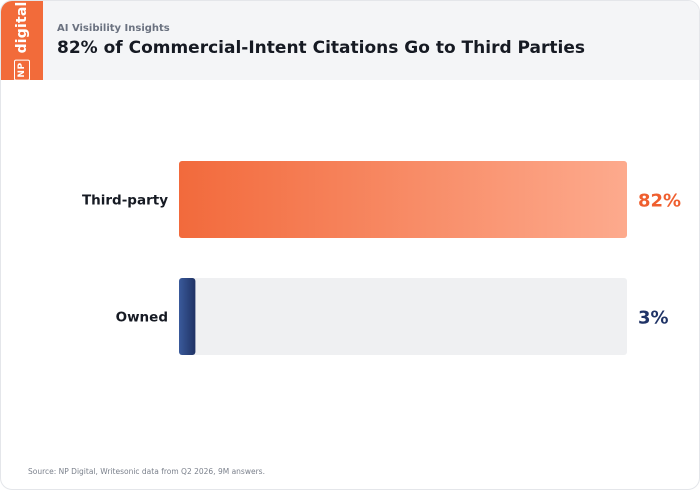  I want to click on logo-word: digital, so click(22, 26).